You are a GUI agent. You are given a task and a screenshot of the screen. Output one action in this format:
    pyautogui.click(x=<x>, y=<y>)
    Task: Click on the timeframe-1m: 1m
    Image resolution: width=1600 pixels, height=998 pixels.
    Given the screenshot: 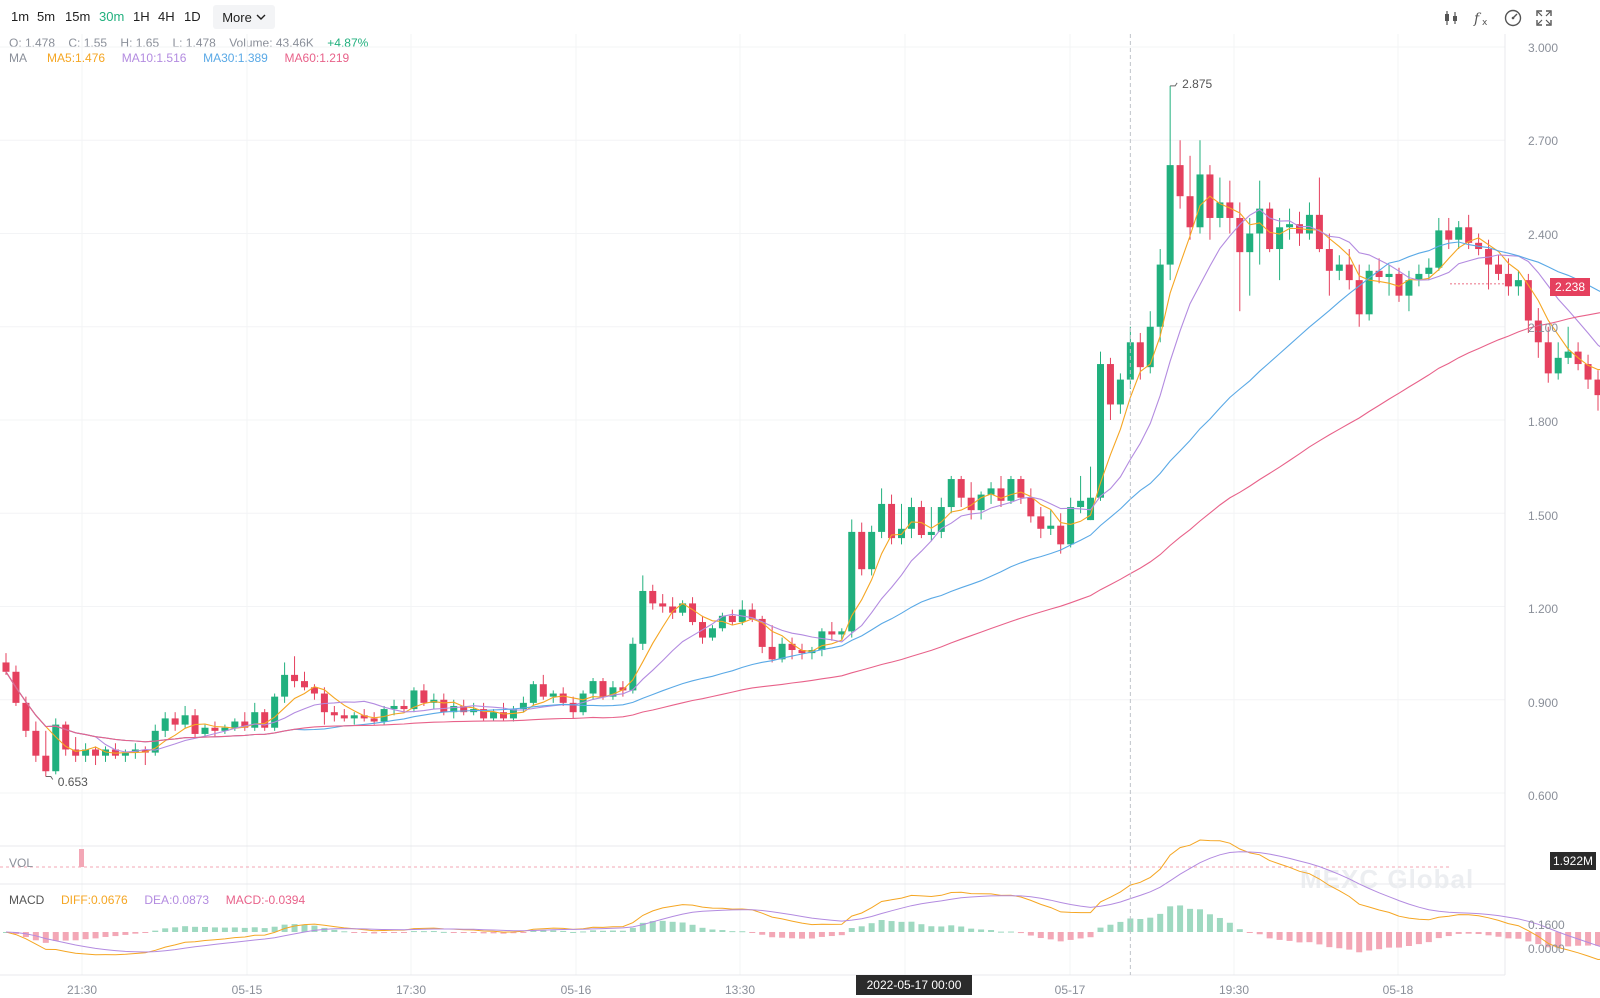 What is the action you would take?
    pyautogui.click(x=20, y=16)
    